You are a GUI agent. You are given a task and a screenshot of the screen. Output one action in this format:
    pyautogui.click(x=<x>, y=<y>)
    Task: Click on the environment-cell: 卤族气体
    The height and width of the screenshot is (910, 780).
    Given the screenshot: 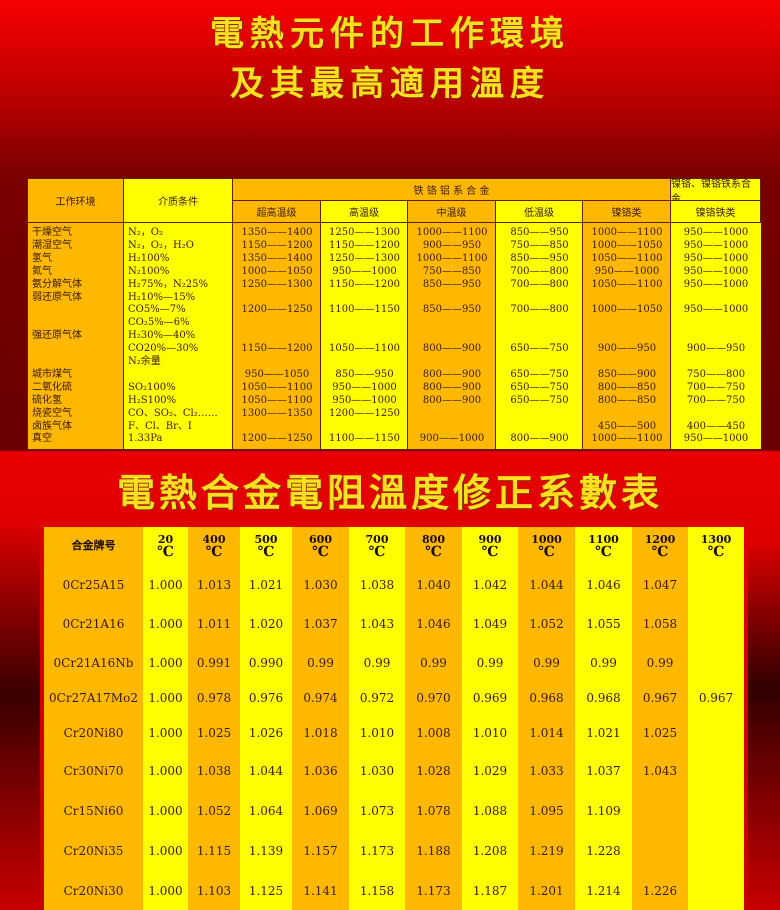 What is the action you would take?
    pyautogui.click(x=52, y=426)
    